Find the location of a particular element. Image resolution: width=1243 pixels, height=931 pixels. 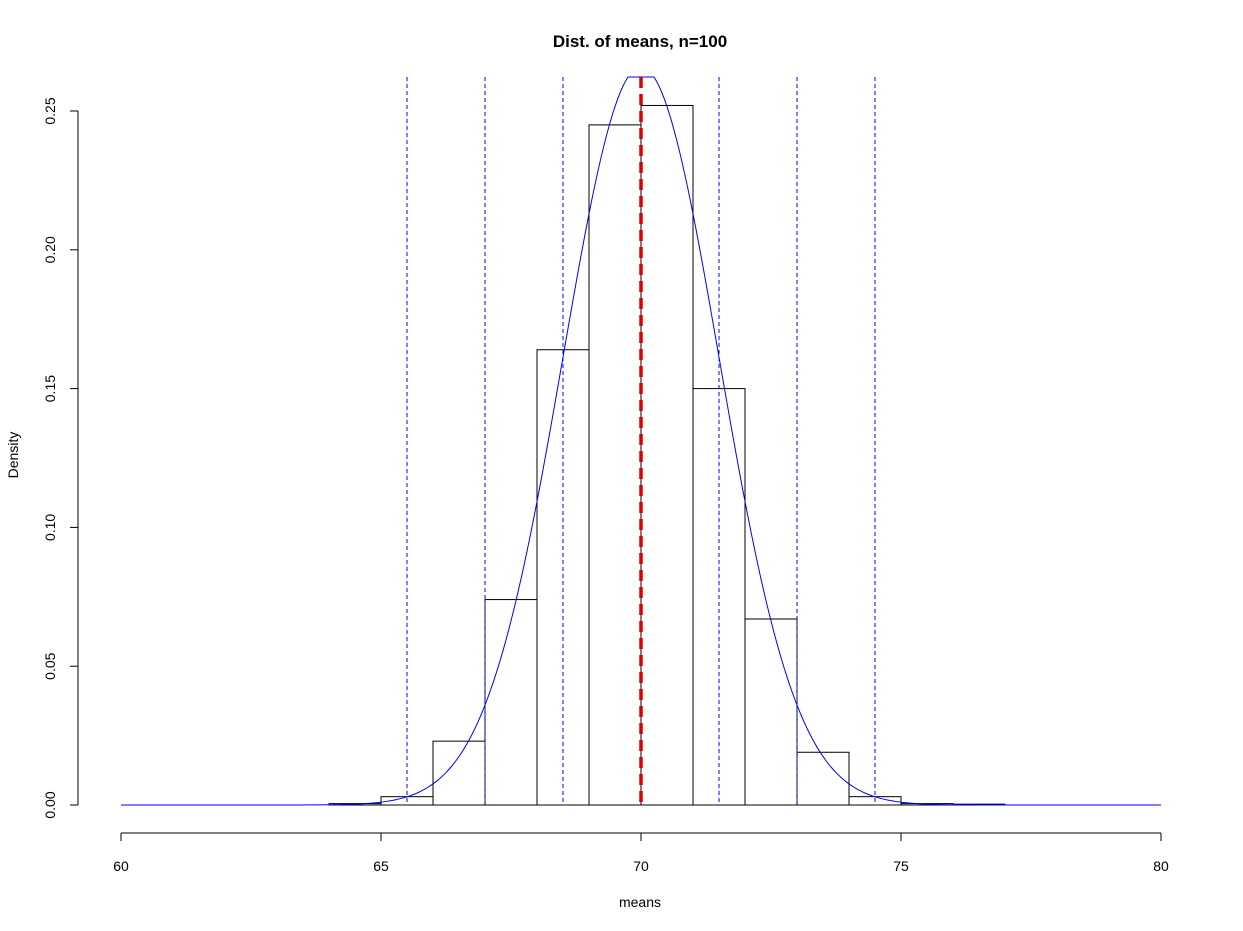

y-tick-label: 0.25 is located at coordinates (50, 110).